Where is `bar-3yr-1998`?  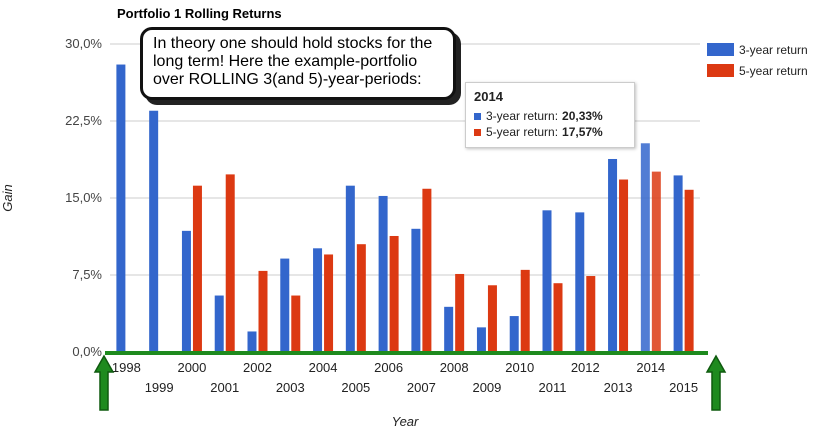 bar-3yr-1998 is located at coordinates (121, 208).